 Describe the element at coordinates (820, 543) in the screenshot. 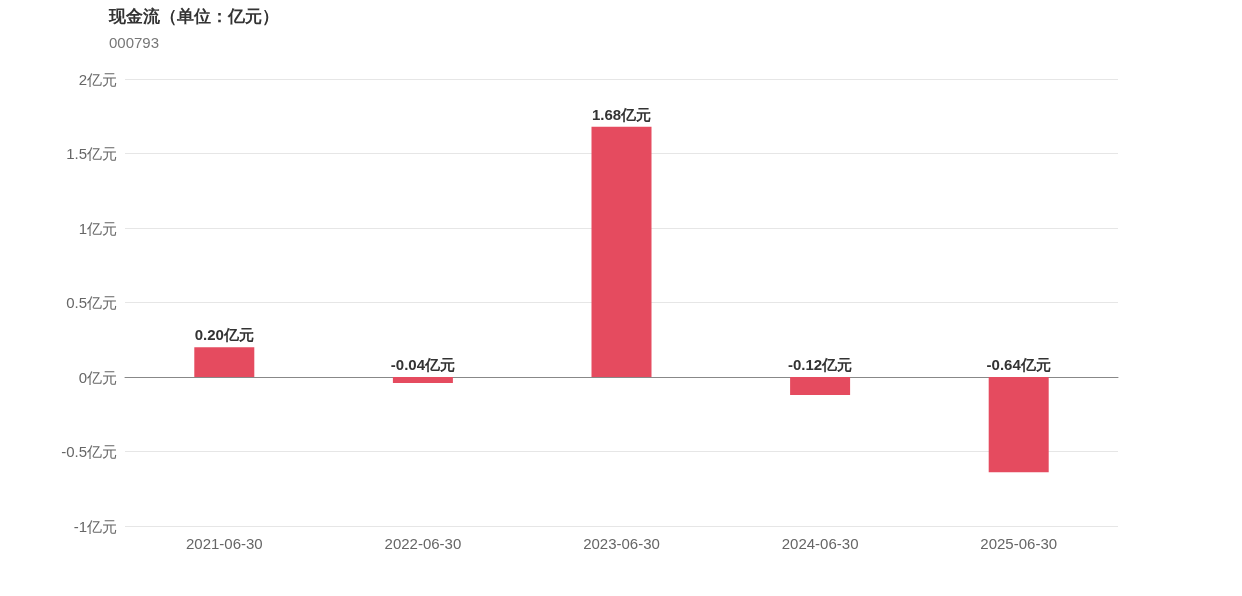

I see `x-tick-label: 2024-06-30` at that location.